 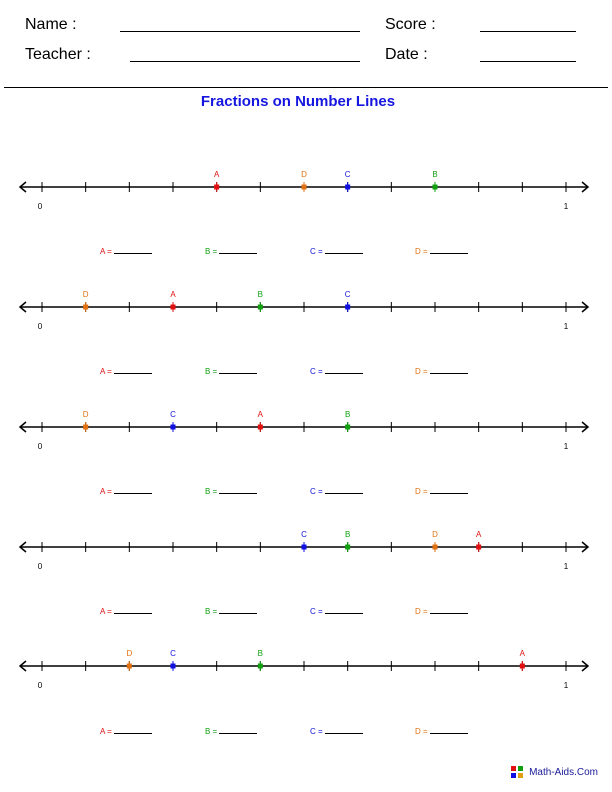 I want to click on answer-row: A = B = C = D =, so click(x=306, y=731).